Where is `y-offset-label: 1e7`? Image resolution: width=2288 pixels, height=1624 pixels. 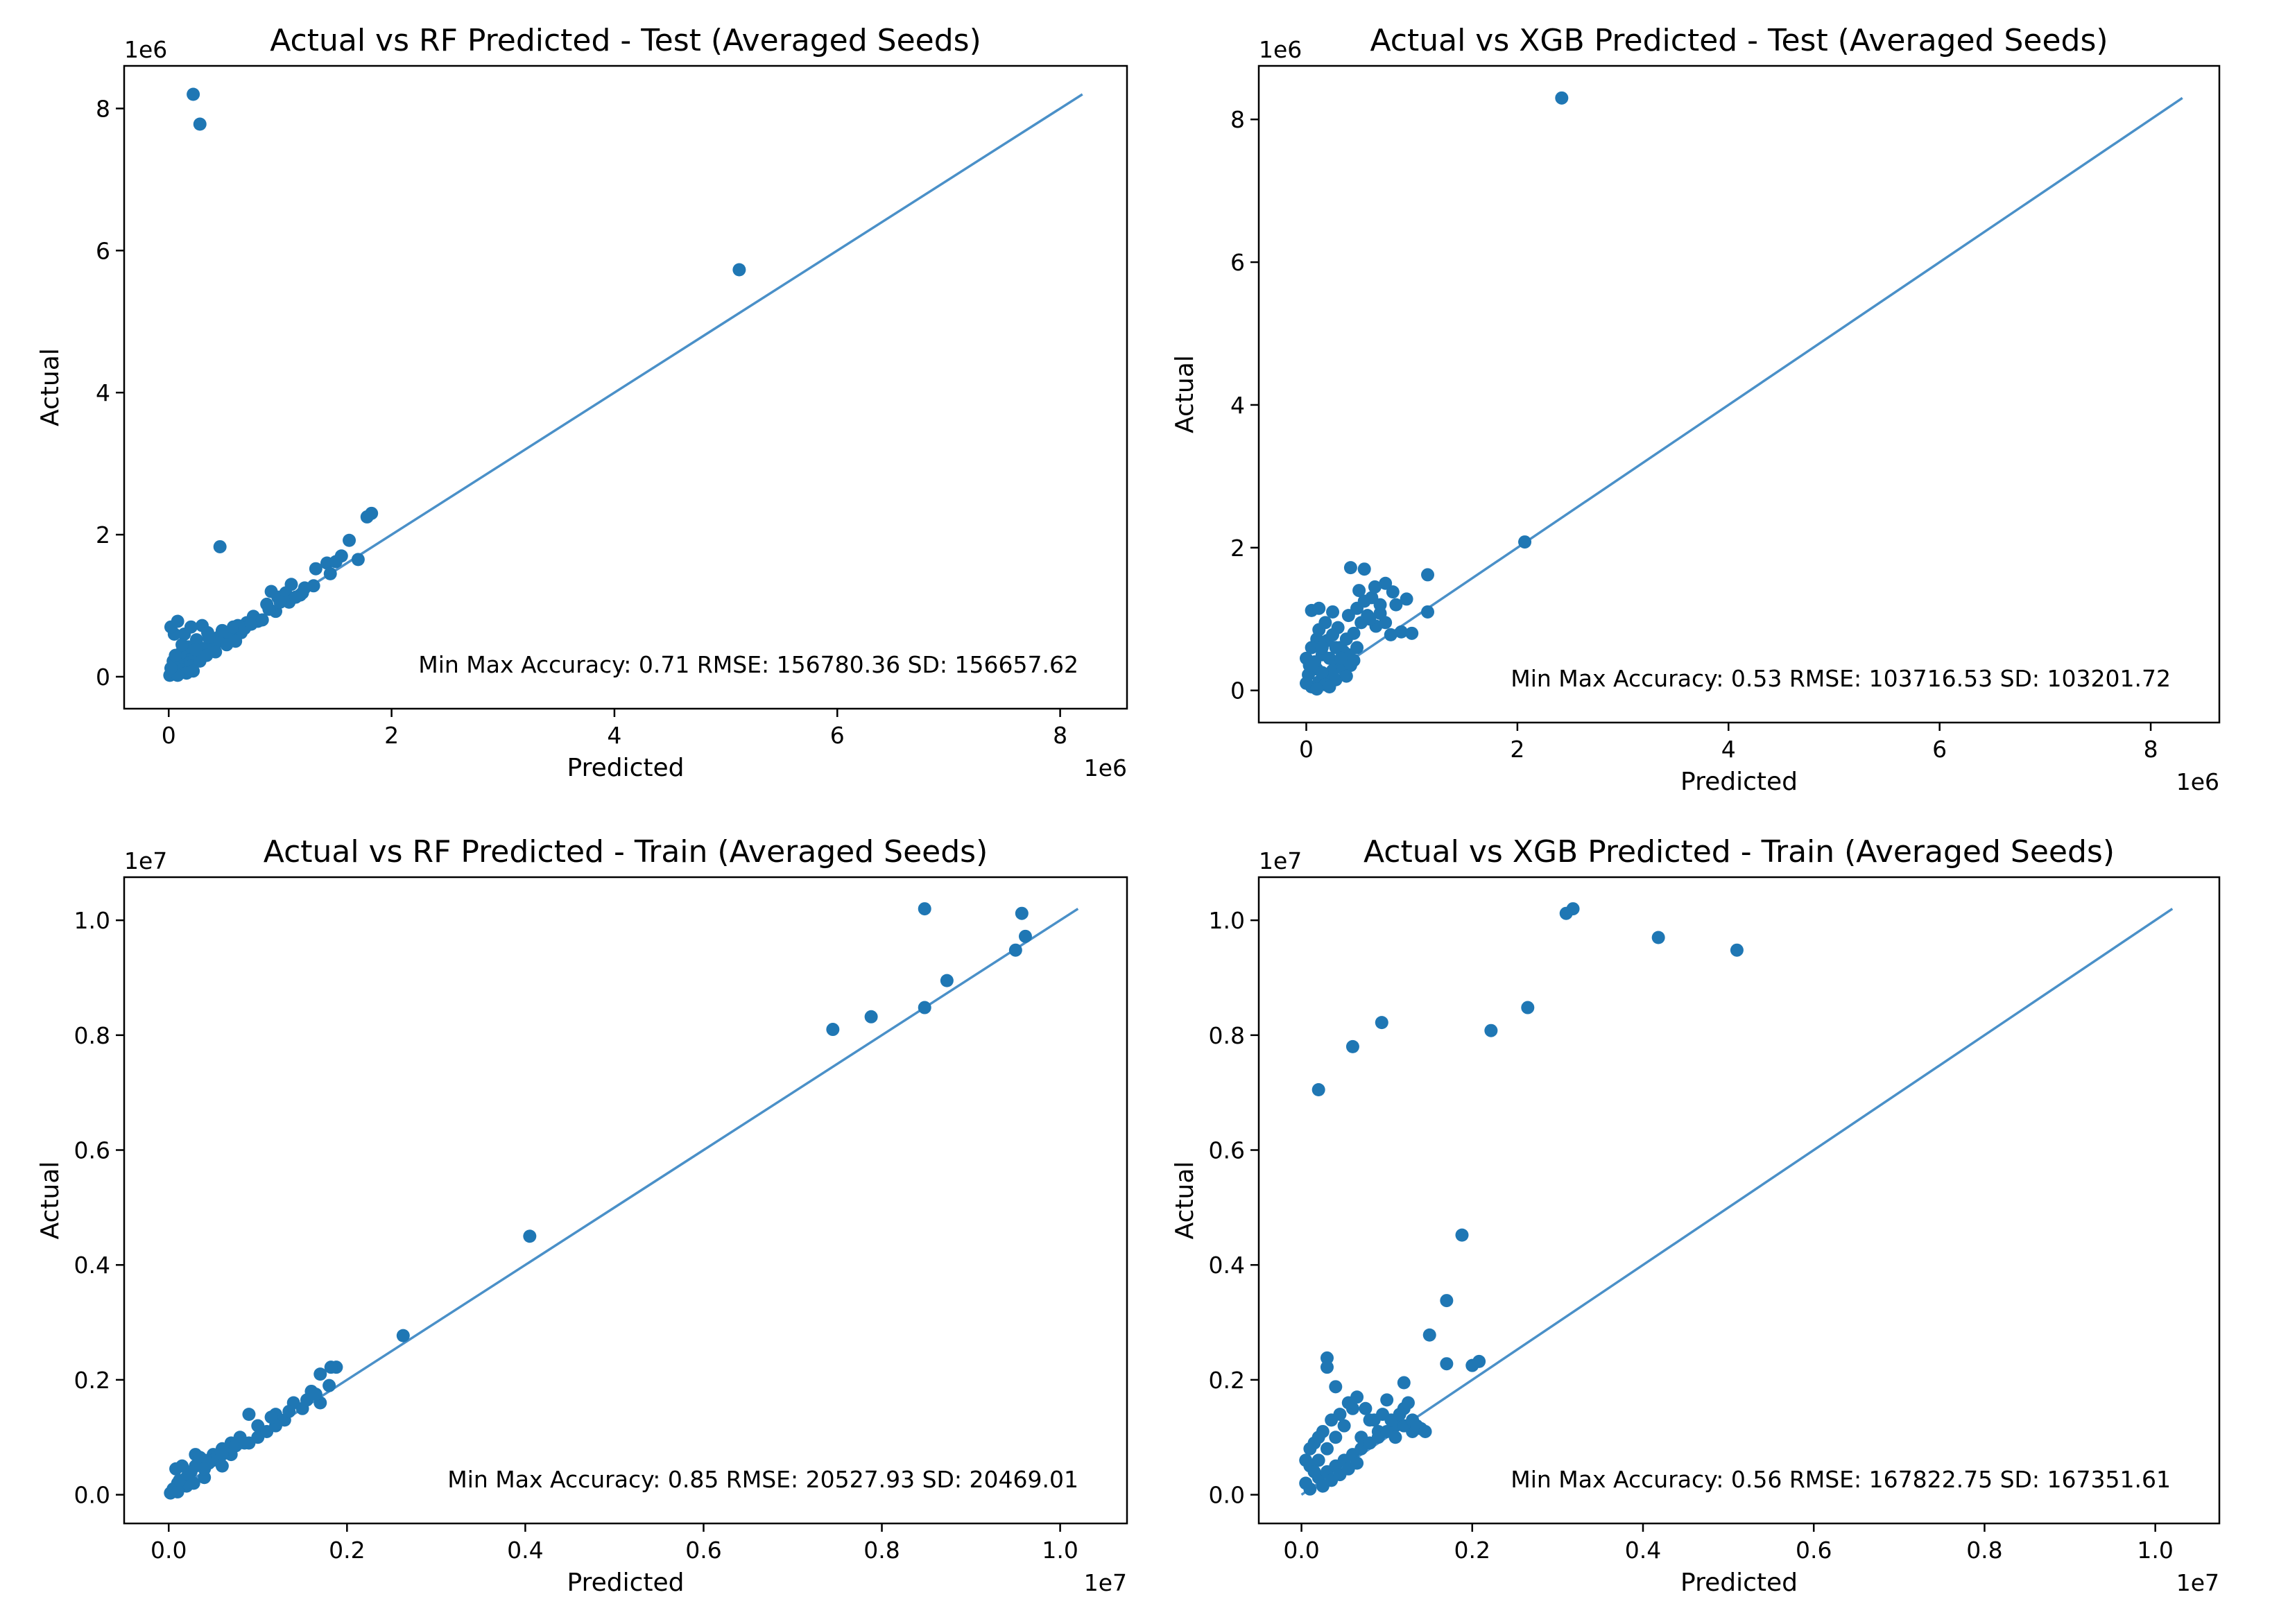
y-offset-label: 1e7 is located at coordinates (145, 861).